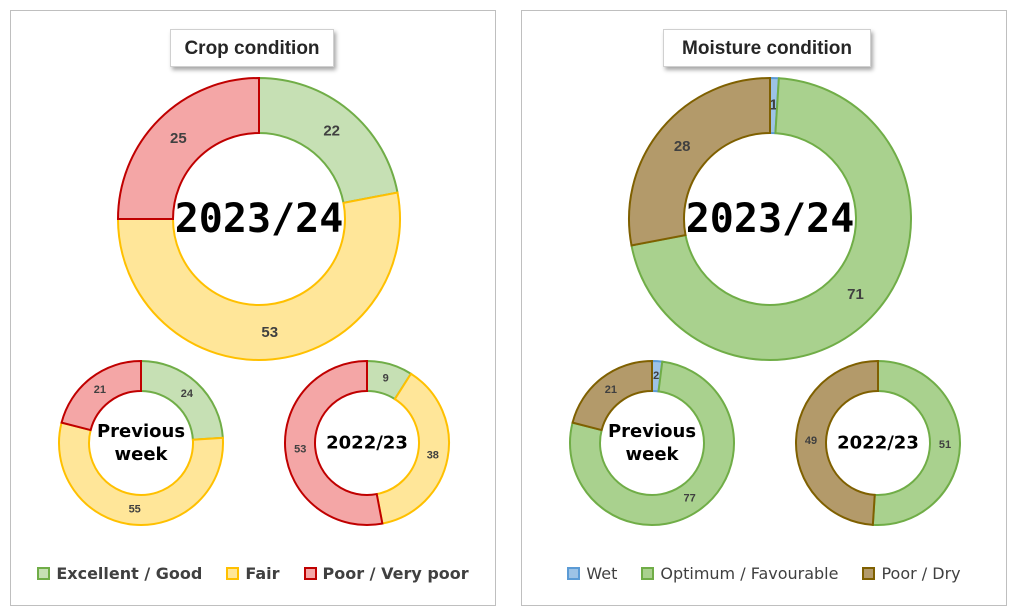 The height and width of the screenshot is (614, 1024). Describe the element at coordinates (135, 510) in the screenshot. I see `data-label: 55` at that location.